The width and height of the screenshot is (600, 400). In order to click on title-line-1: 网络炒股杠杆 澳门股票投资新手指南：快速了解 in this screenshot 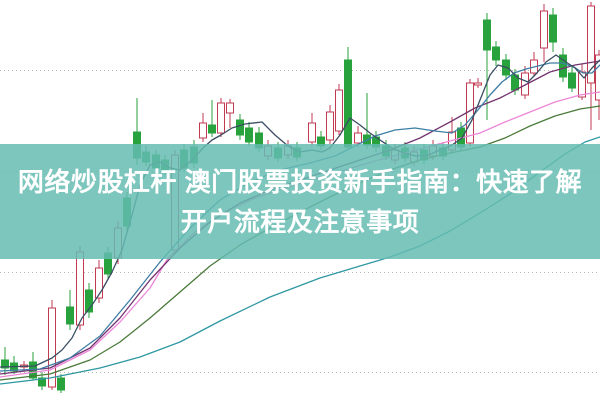, I will do `click(300, 181)`.